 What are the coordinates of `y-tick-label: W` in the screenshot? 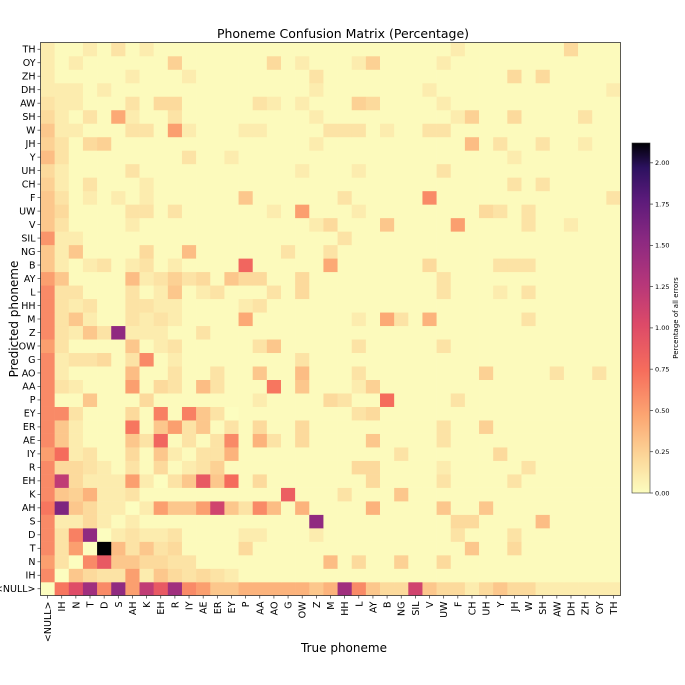 It's located at (31, 130).